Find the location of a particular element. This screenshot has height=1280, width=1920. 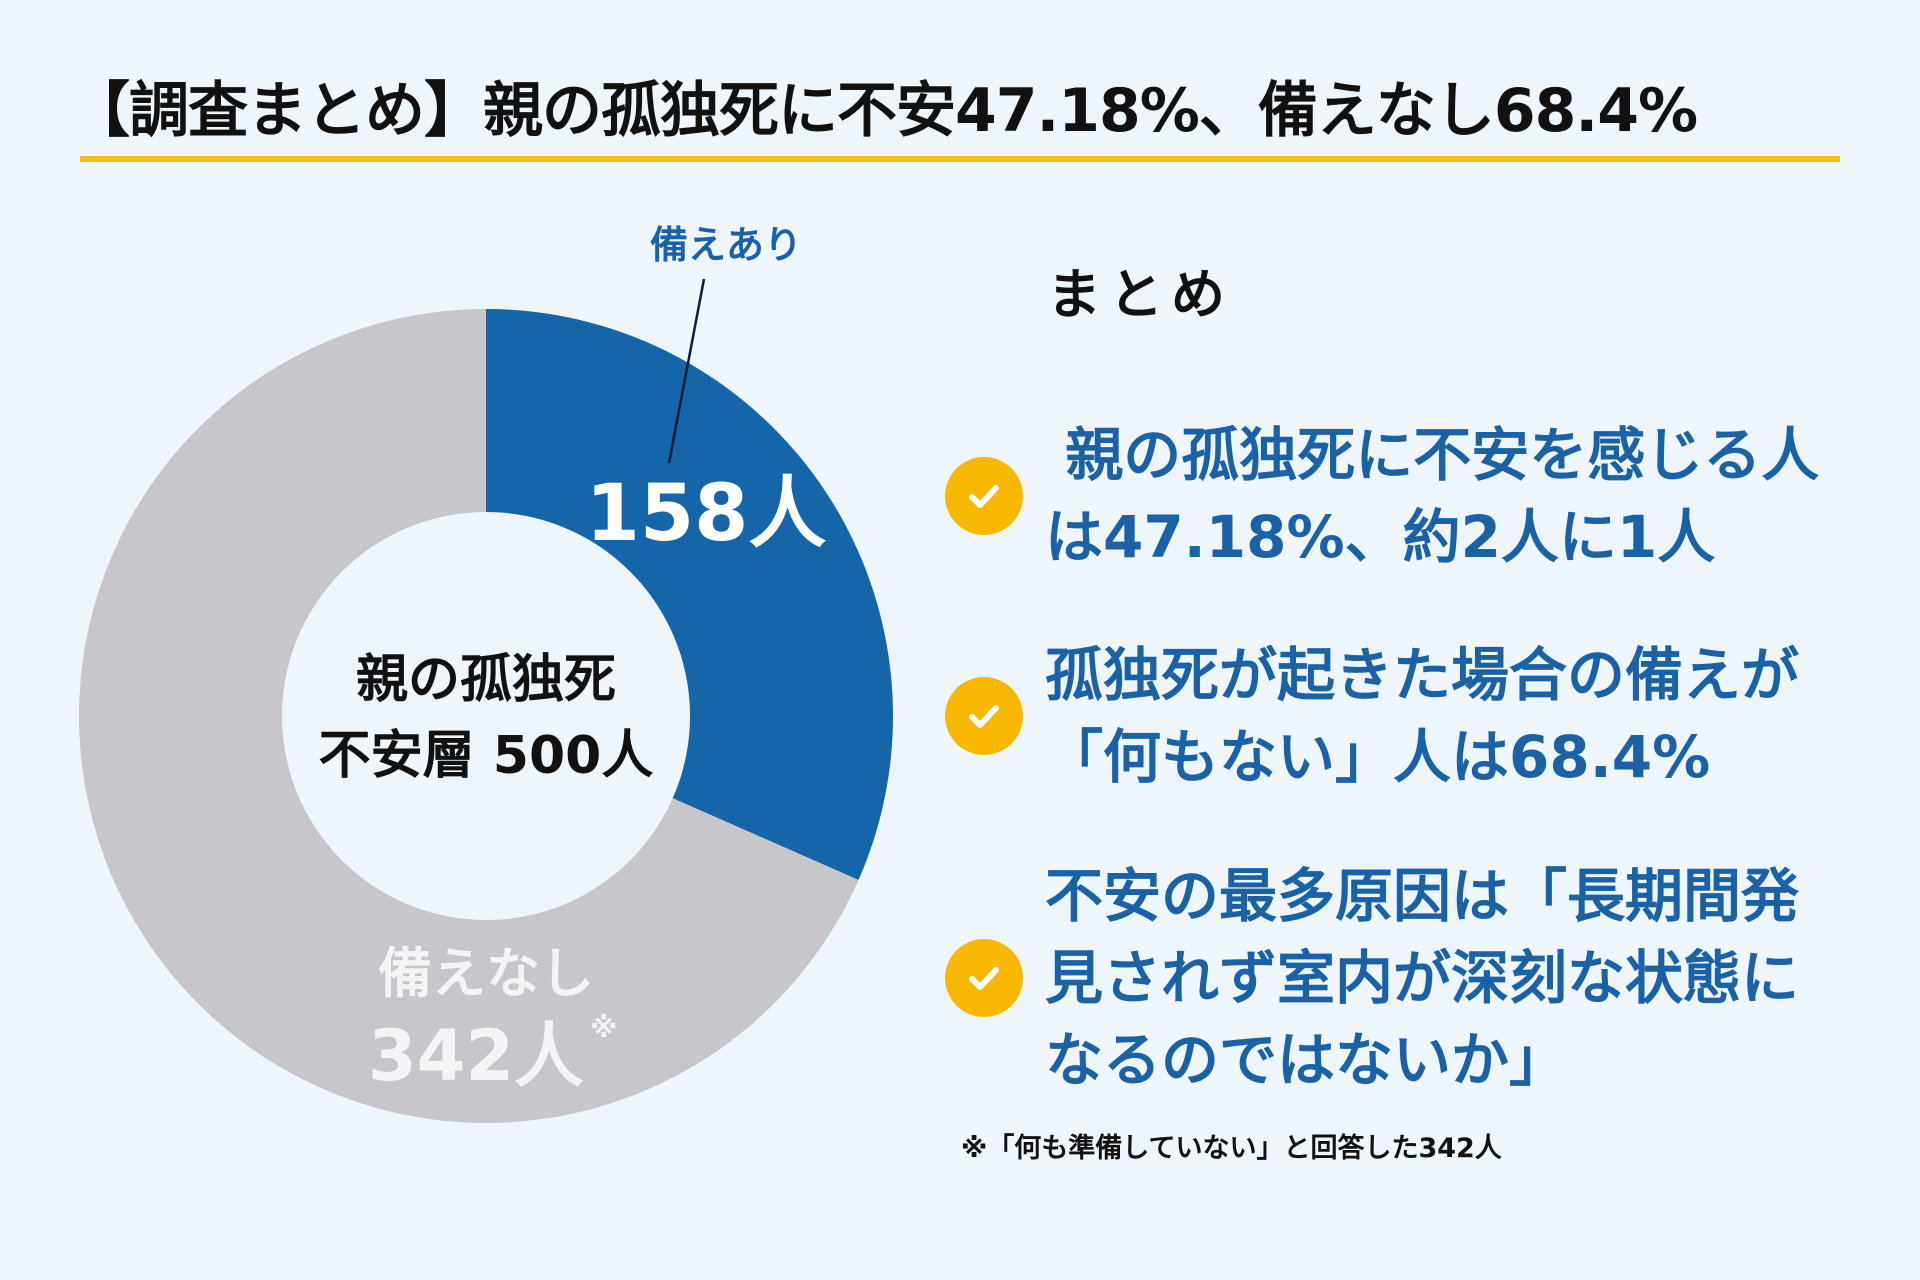

summary-line: なるのではないか」 is located at coordinates (1306, 1060).